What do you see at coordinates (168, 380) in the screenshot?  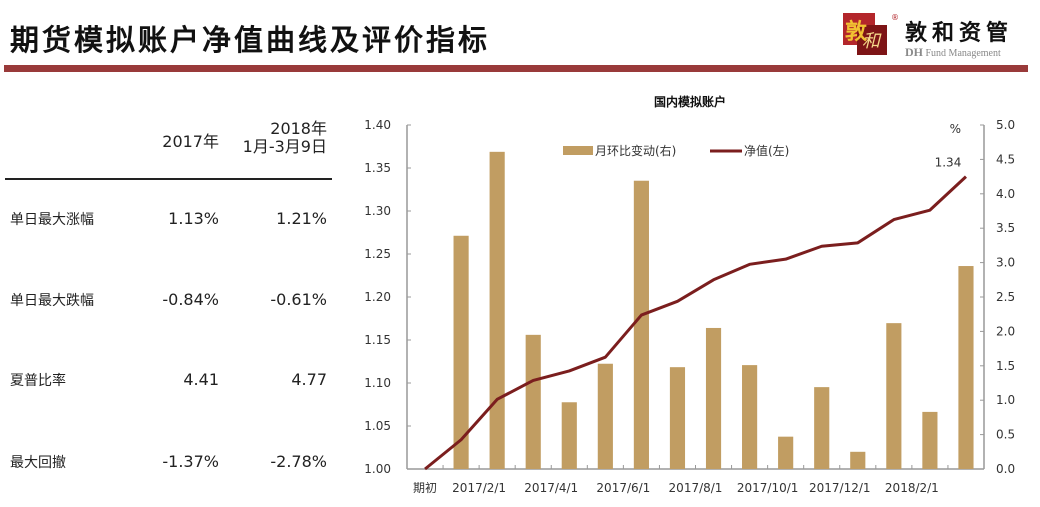 I see `table-row: 夏普比率 4.41 4.77` at bounding box center [168, 380].